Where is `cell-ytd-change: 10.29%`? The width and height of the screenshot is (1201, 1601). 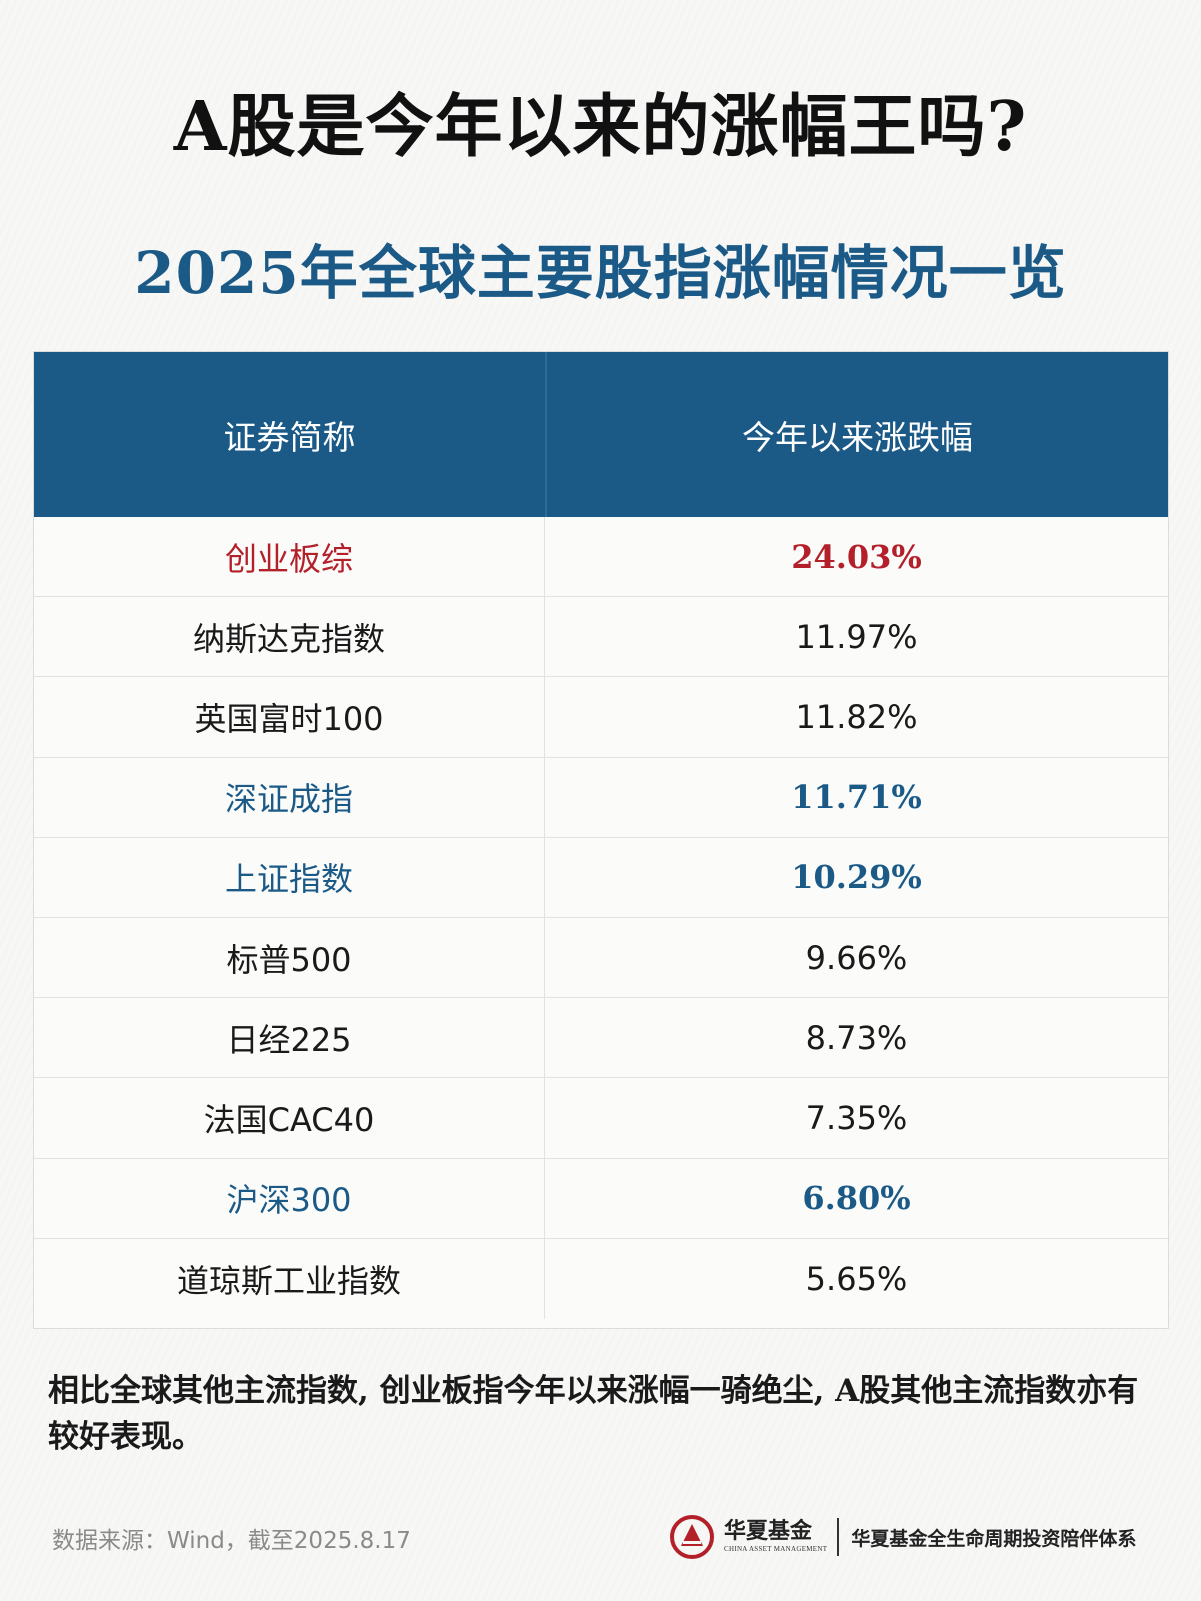
cell-ytd-change: 10.29% is located at coordinates (856, 877).